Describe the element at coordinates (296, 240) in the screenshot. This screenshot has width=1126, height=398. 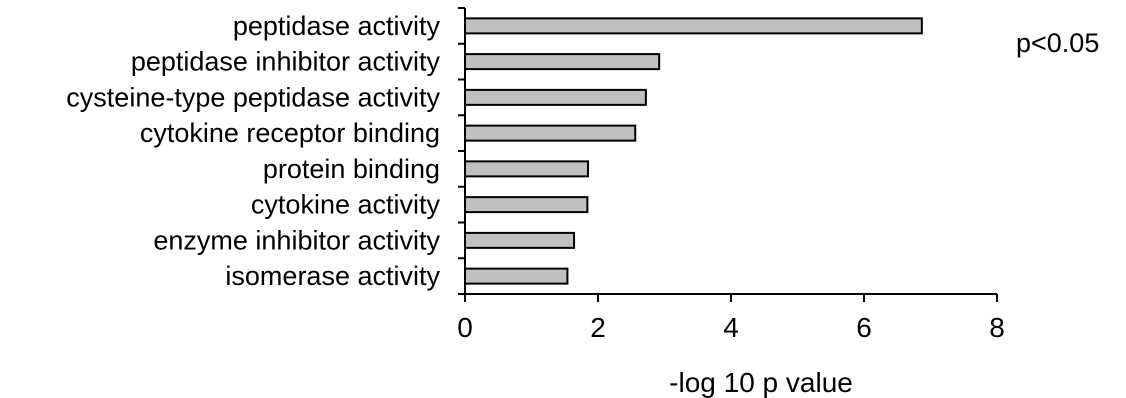
I see `category-label-6: enzyme inhibitor activity` at that location.